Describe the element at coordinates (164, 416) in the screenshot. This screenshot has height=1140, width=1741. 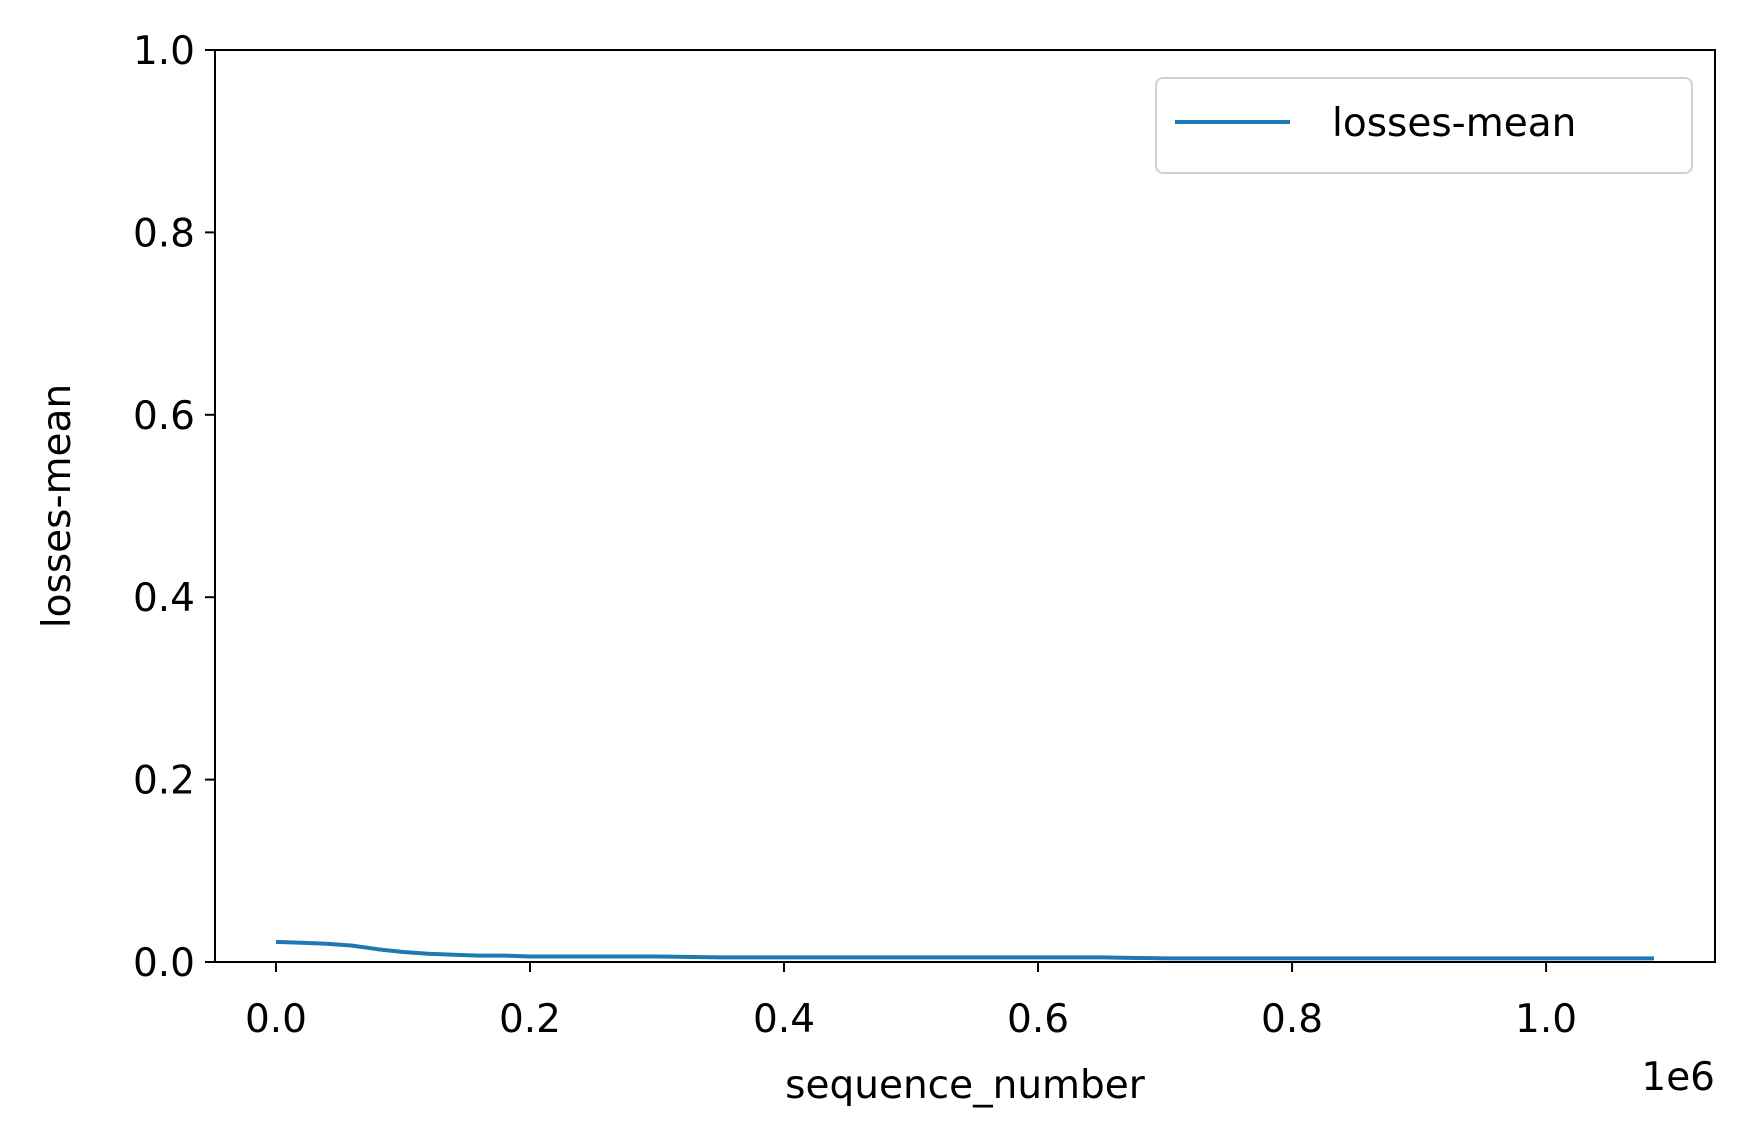
I see `y-tick-label: 0.6` at that location.